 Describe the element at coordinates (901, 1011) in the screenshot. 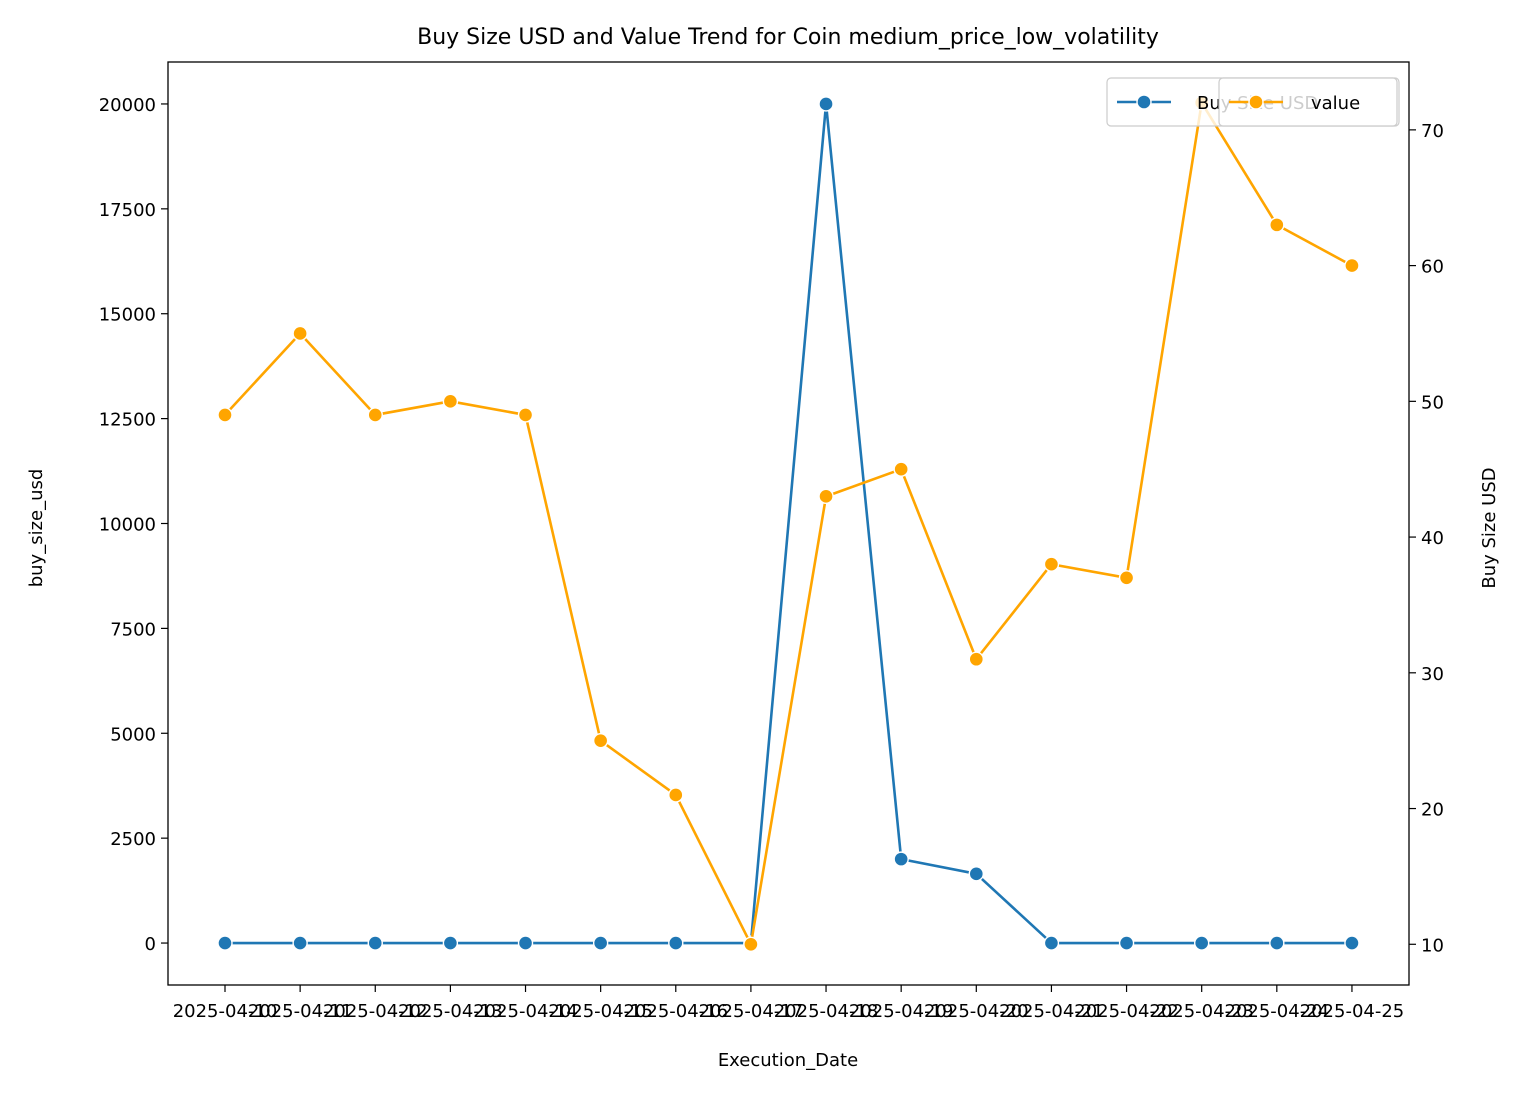

I see `x-tick-label: 2025-04-19` at that location.